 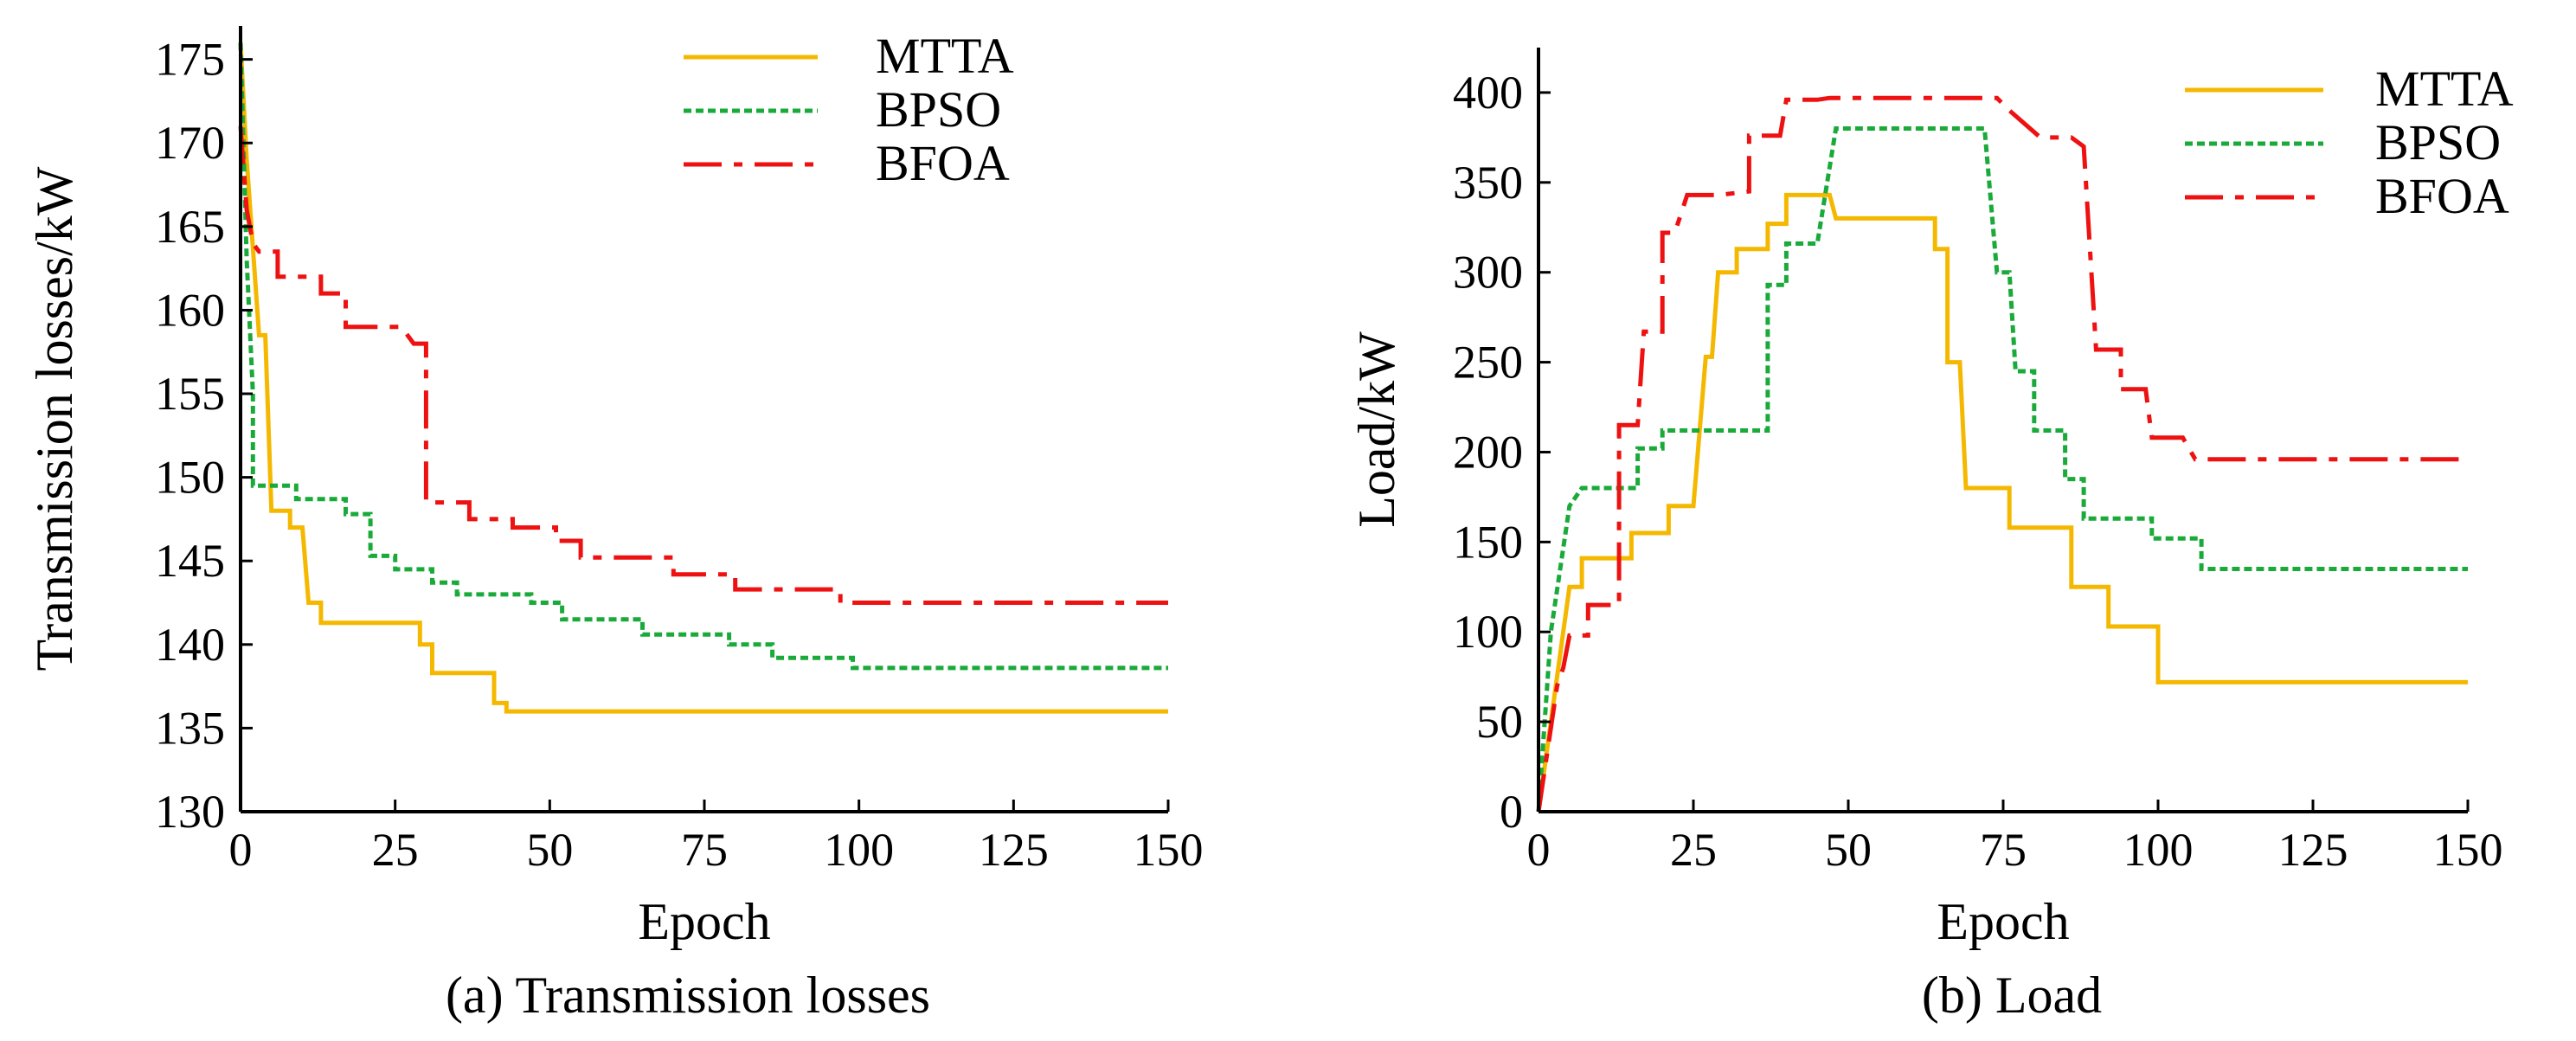 I want to click on y-tick-label-b-5: 250, so click(x=1488, y=363).